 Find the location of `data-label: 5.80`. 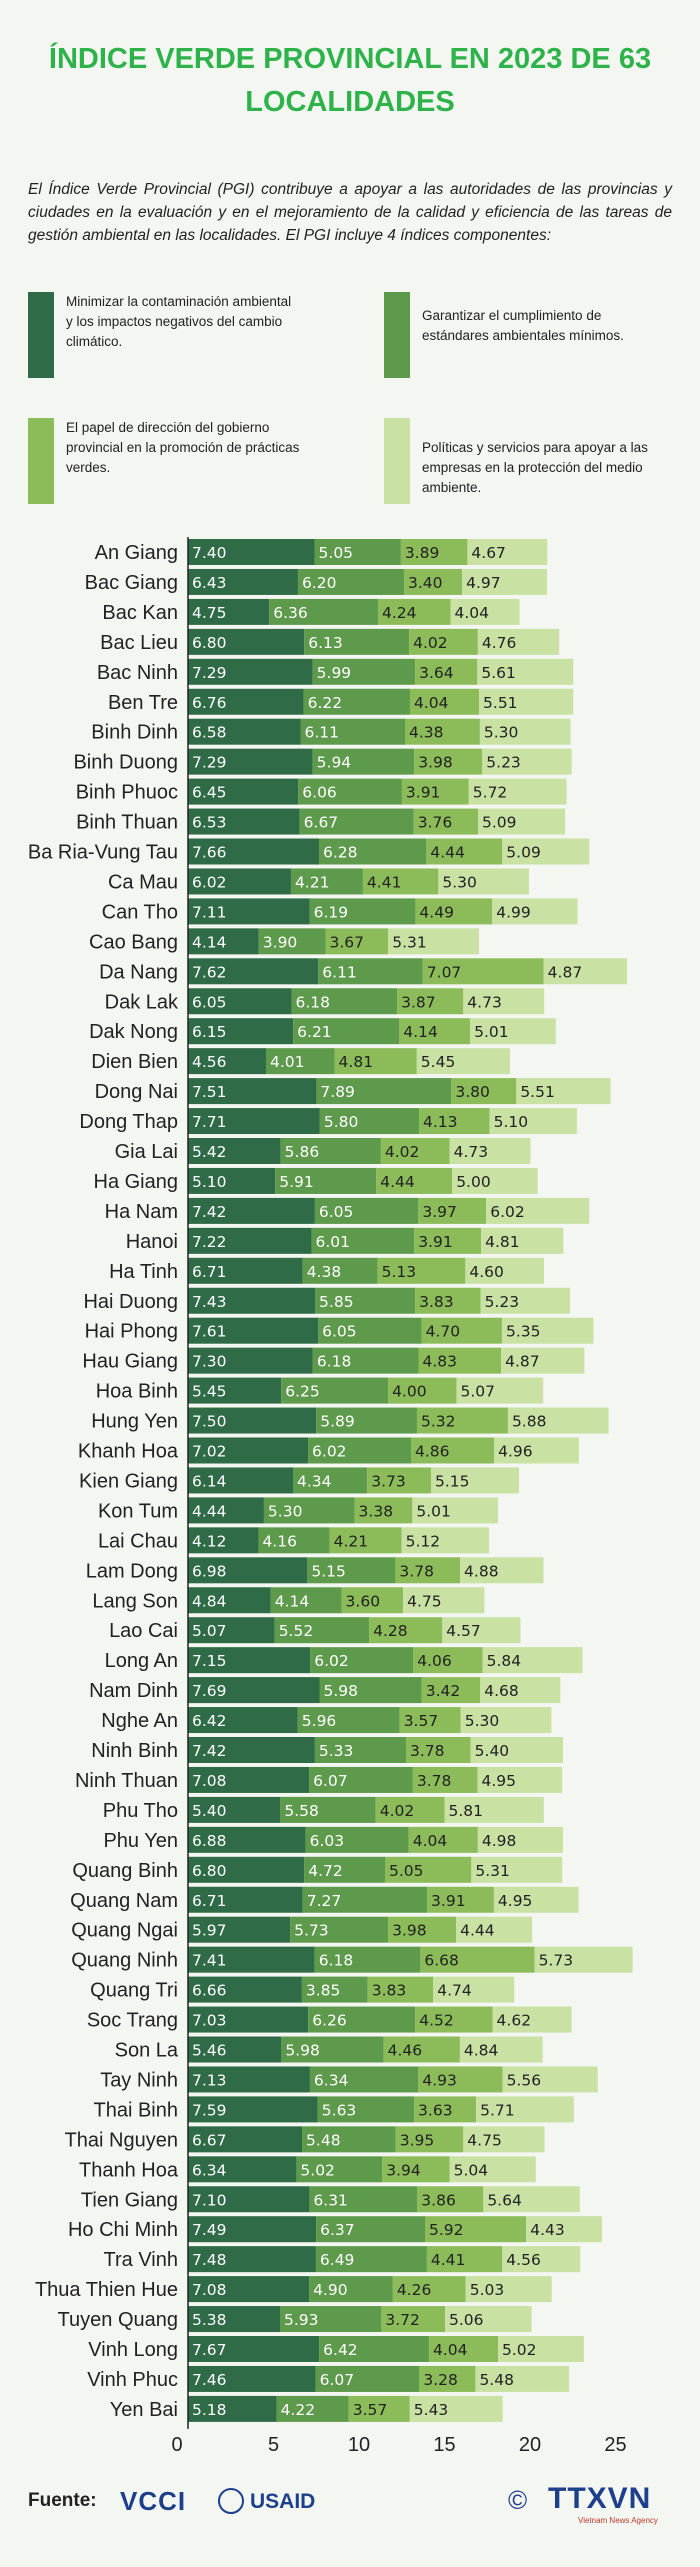

data-label: 5.80 is located at coordinates (341, 1122).